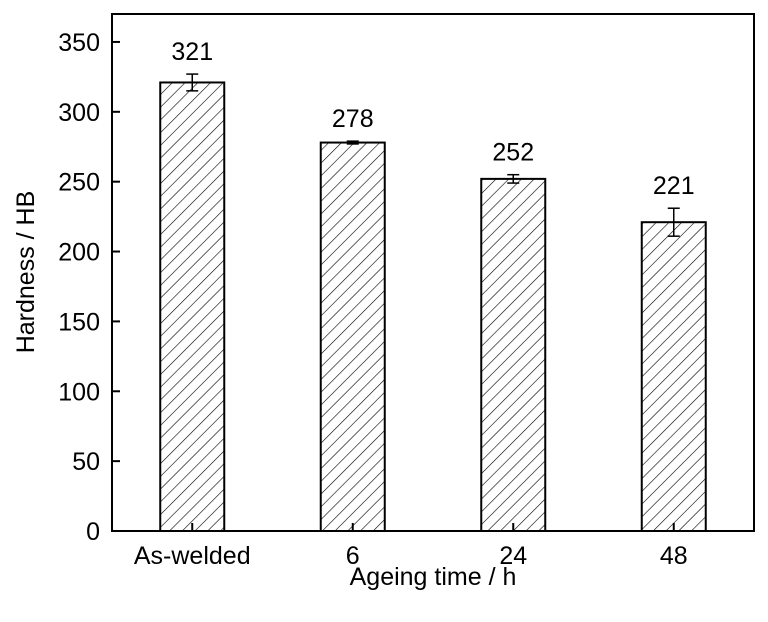 The width and height of the screenshot is (768, 622). I want to click on y-tick-label: 250, so click(79, 183).